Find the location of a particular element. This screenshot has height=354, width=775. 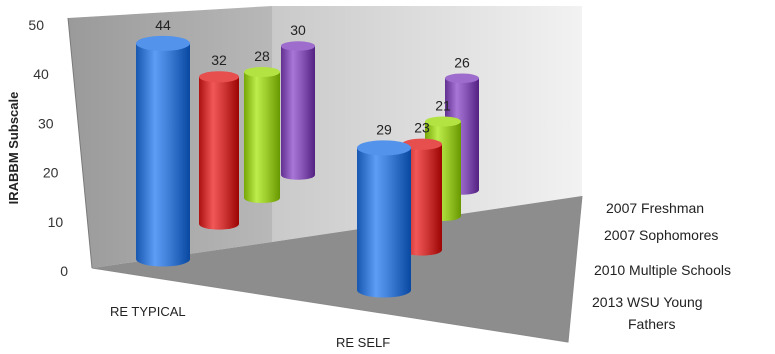

category-label-re-typical: RE TYPICAL is located at coordinates (148, 311).